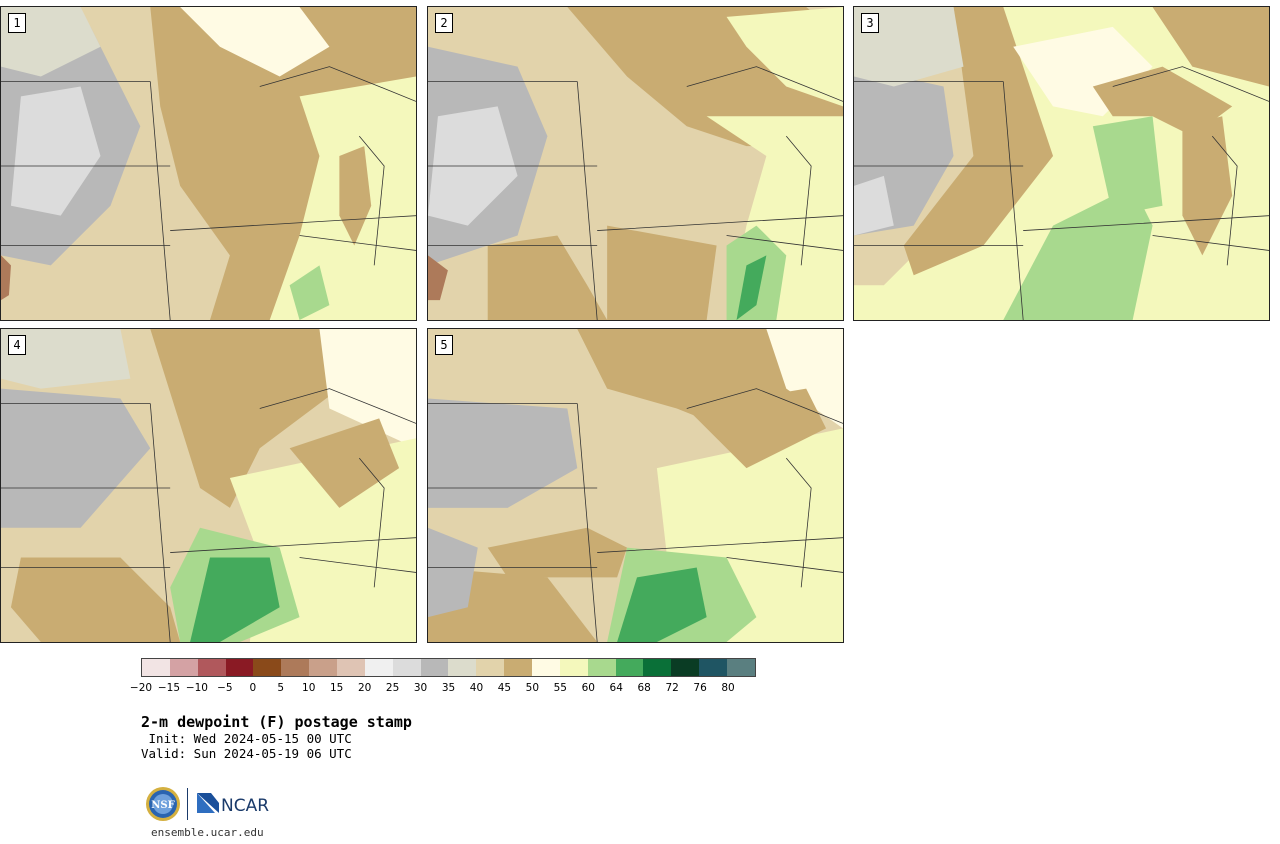  What do you see at coordinates (672, 688) in the screenshot?
I see `colorbar-tick-label: 72` at bounding box center [672, 688].